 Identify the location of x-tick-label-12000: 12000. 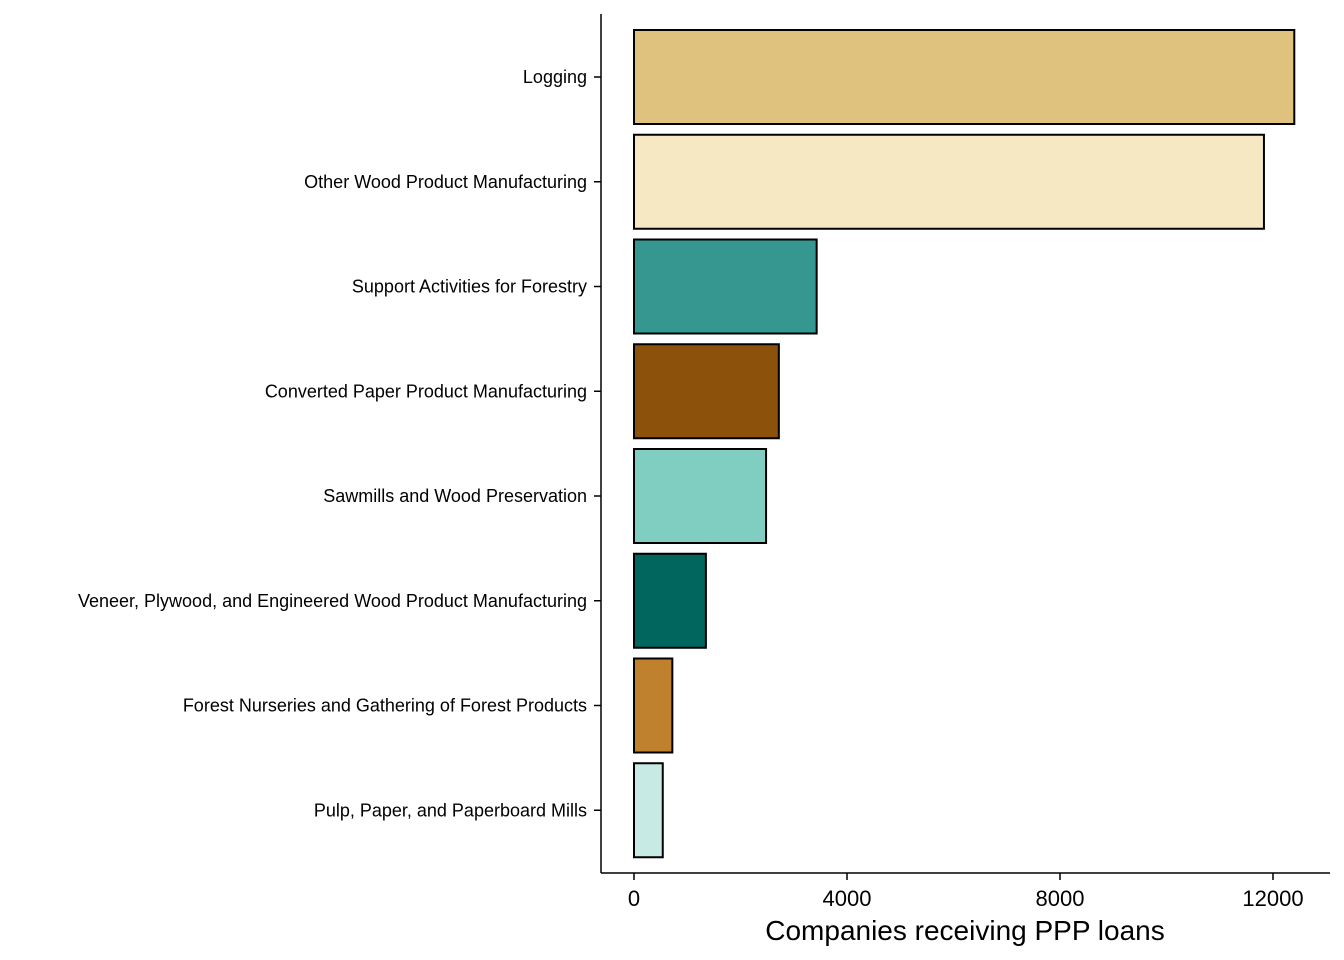
(1272, 898).